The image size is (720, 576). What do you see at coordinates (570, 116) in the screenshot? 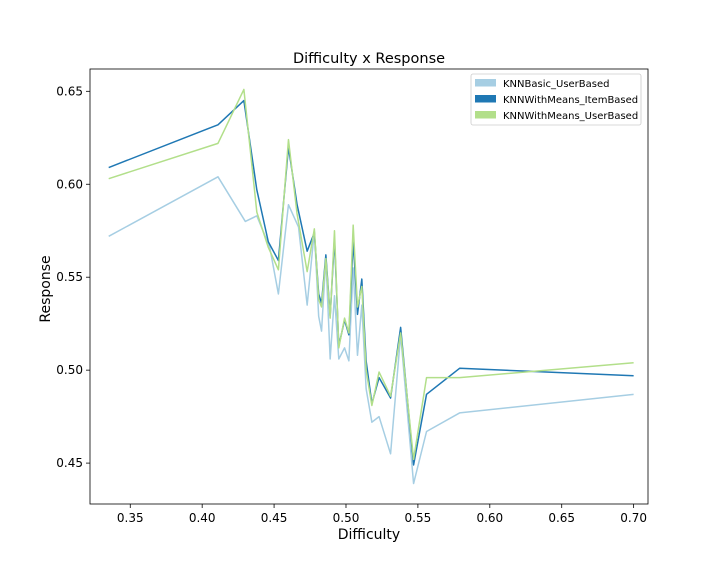
I see `legend-label: KNNWithMeans_UserBased` at bounding box center [570, 116].